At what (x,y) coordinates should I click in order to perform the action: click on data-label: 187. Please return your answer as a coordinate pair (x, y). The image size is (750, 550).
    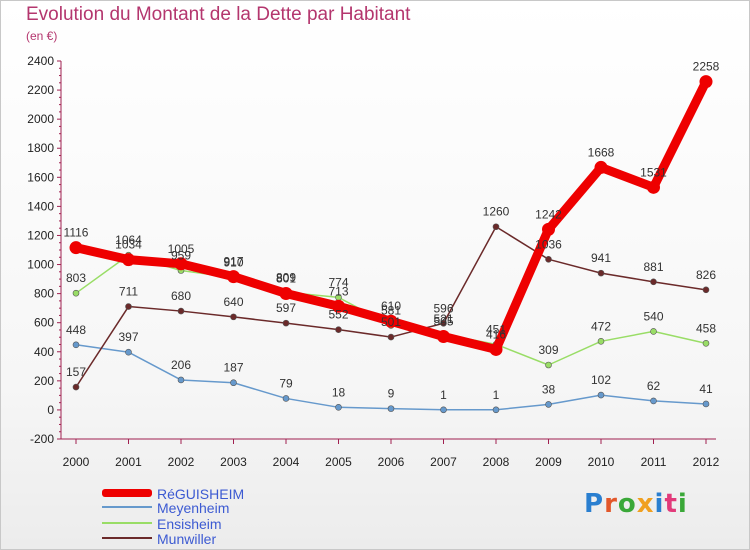
    Looking at the image, I should click on (233, 368).